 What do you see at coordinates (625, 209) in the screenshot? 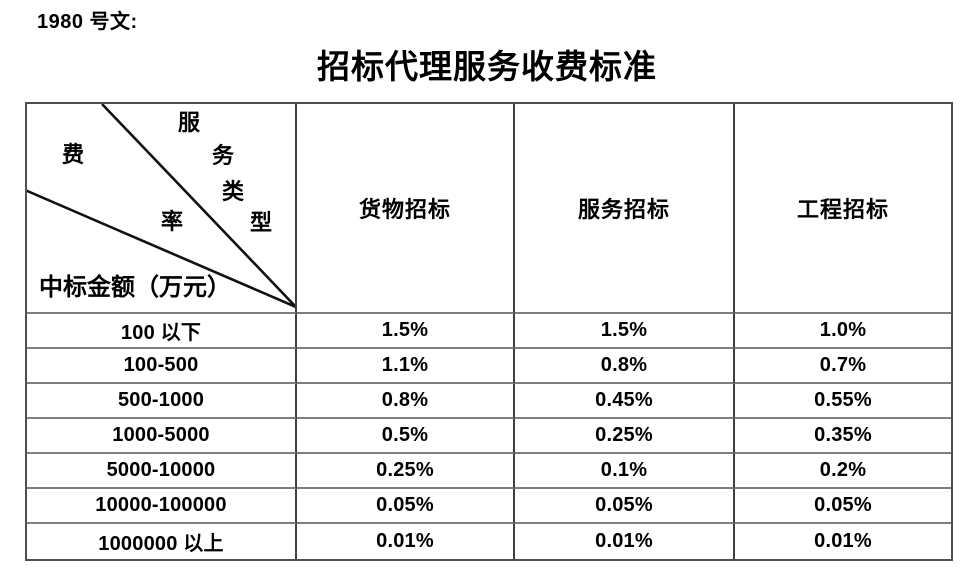
I see `column-header-services: 服务招标` at bounding box center [625, 209].